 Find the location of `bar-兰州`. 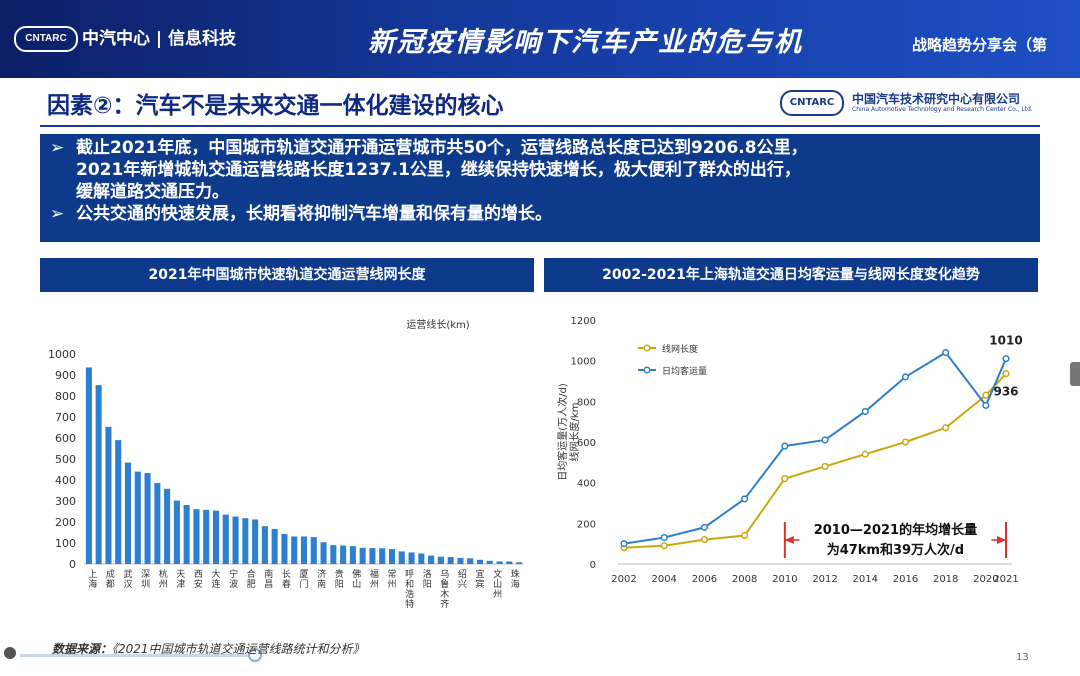

bar-兰州 is located at coordinates (411, 558).